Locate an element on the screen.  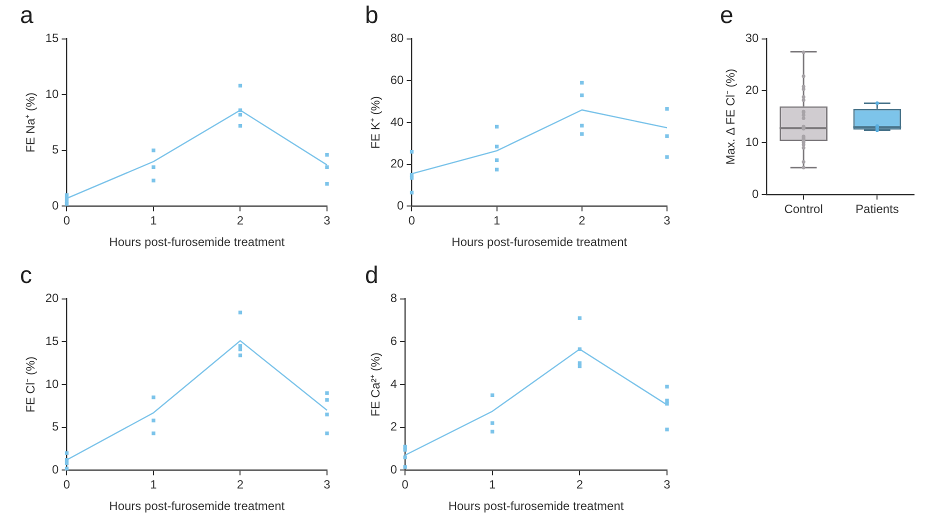
y-axis-title: Max. Δ FE Cl⁻ (%) is located at coordinates (731, 116).